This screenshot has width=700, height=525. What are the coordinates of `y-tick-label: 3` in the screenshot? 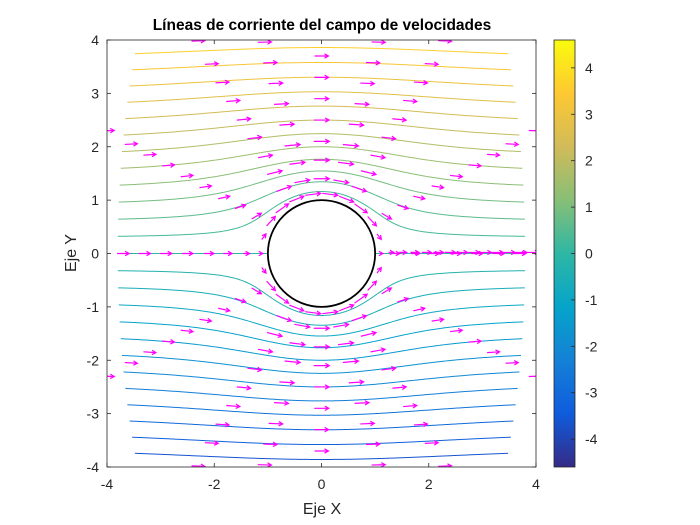 It's located at (95, 93).